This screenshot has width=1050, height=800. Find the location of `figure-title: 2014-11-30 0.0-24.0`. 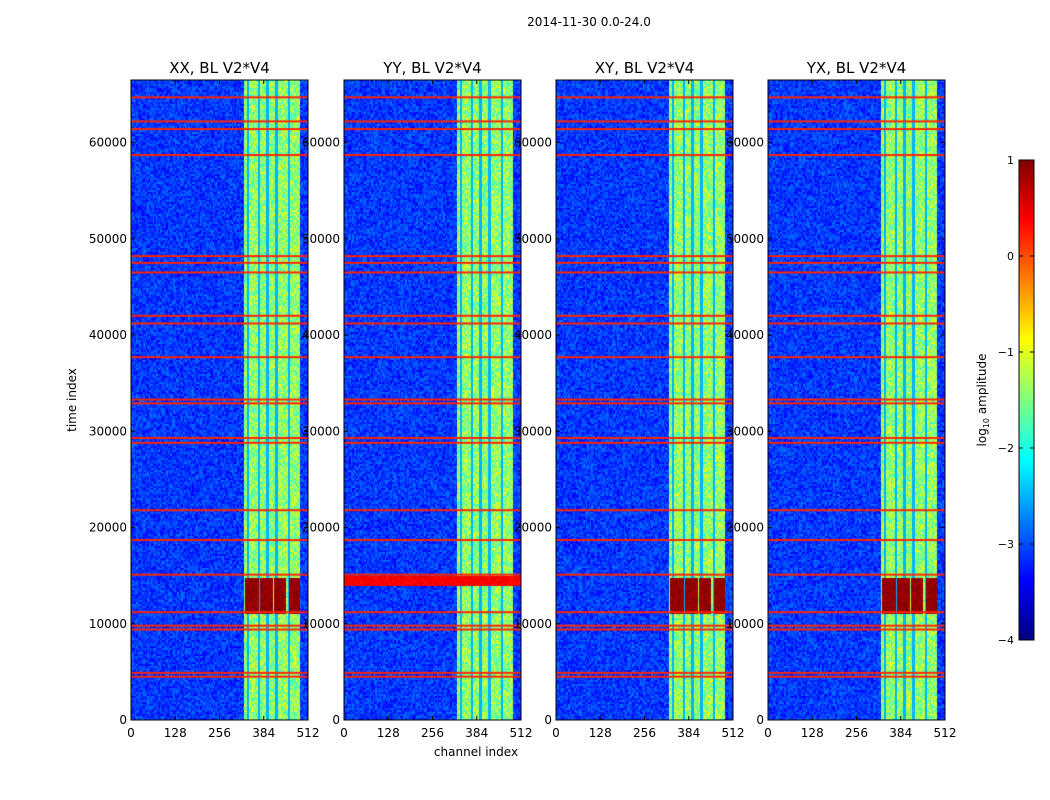

figure-title: 2014-11-30 0.0-24.0 is located at coordinates (589, 22).